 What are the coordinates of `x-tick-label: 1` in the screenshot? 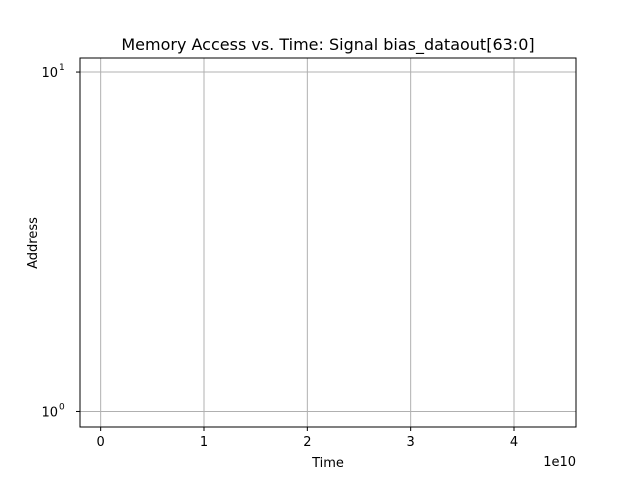 It's located at (204, 442).